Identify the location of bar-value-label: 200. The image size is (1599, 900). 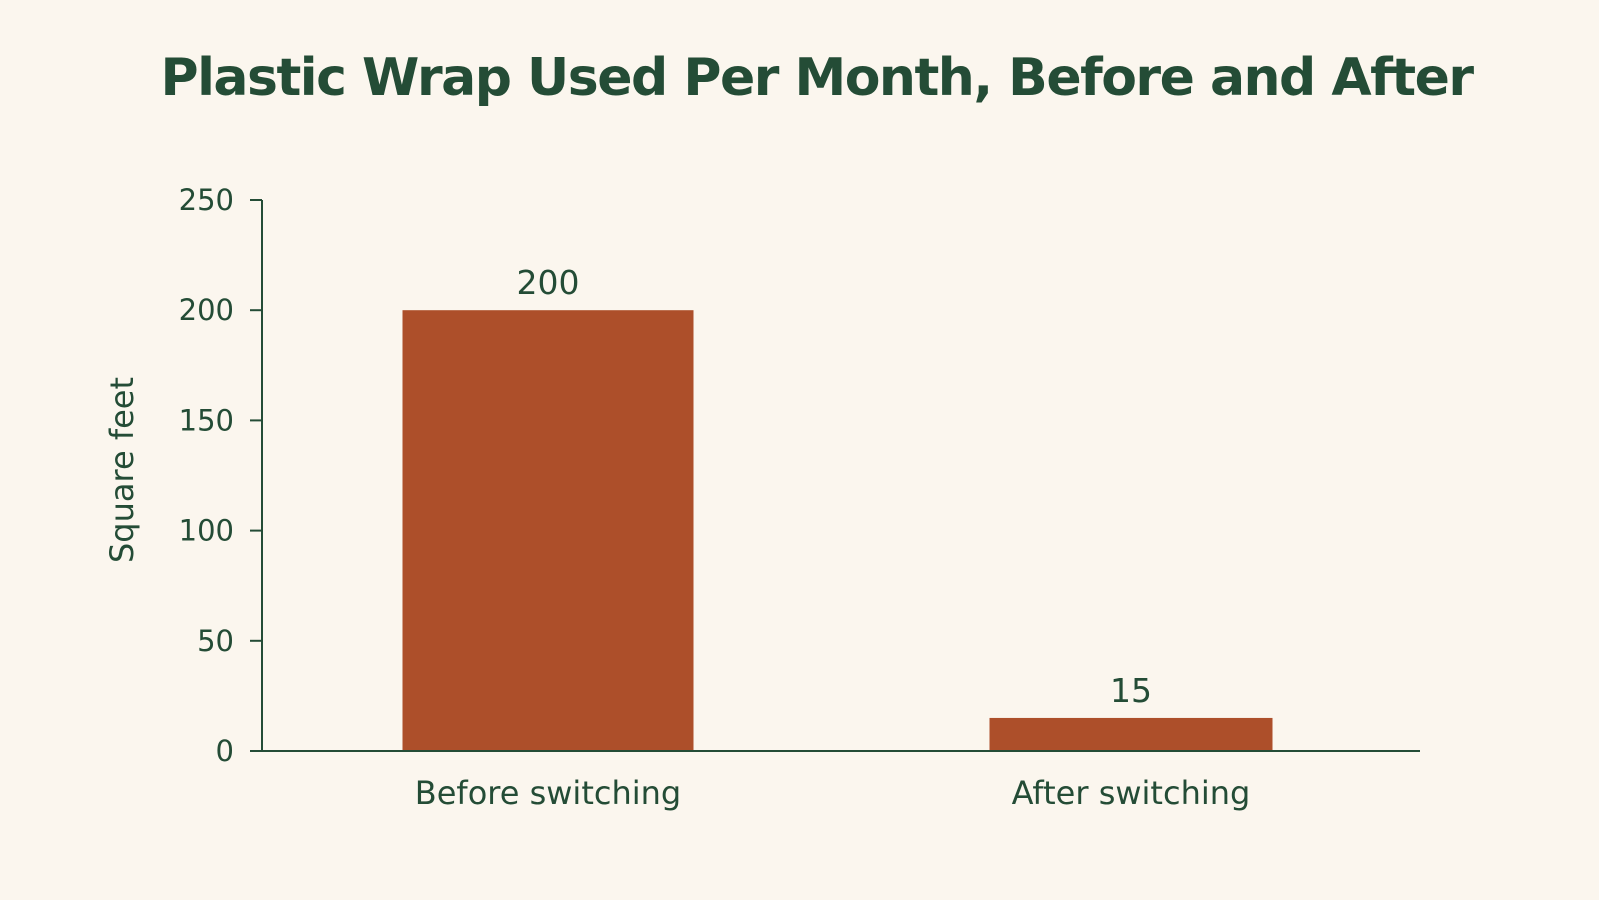
(548, 282).